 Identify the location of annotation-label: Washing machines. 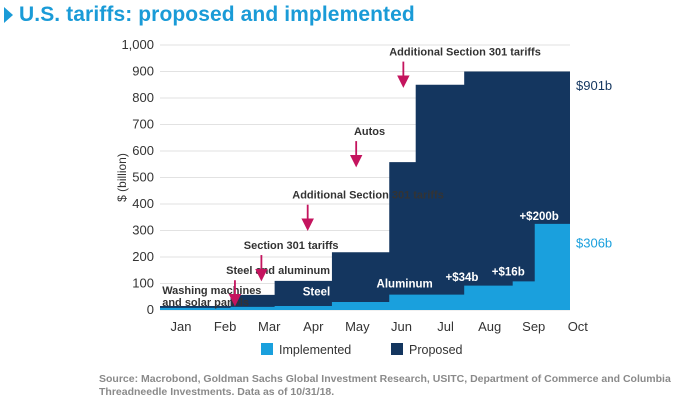
(211, 291).